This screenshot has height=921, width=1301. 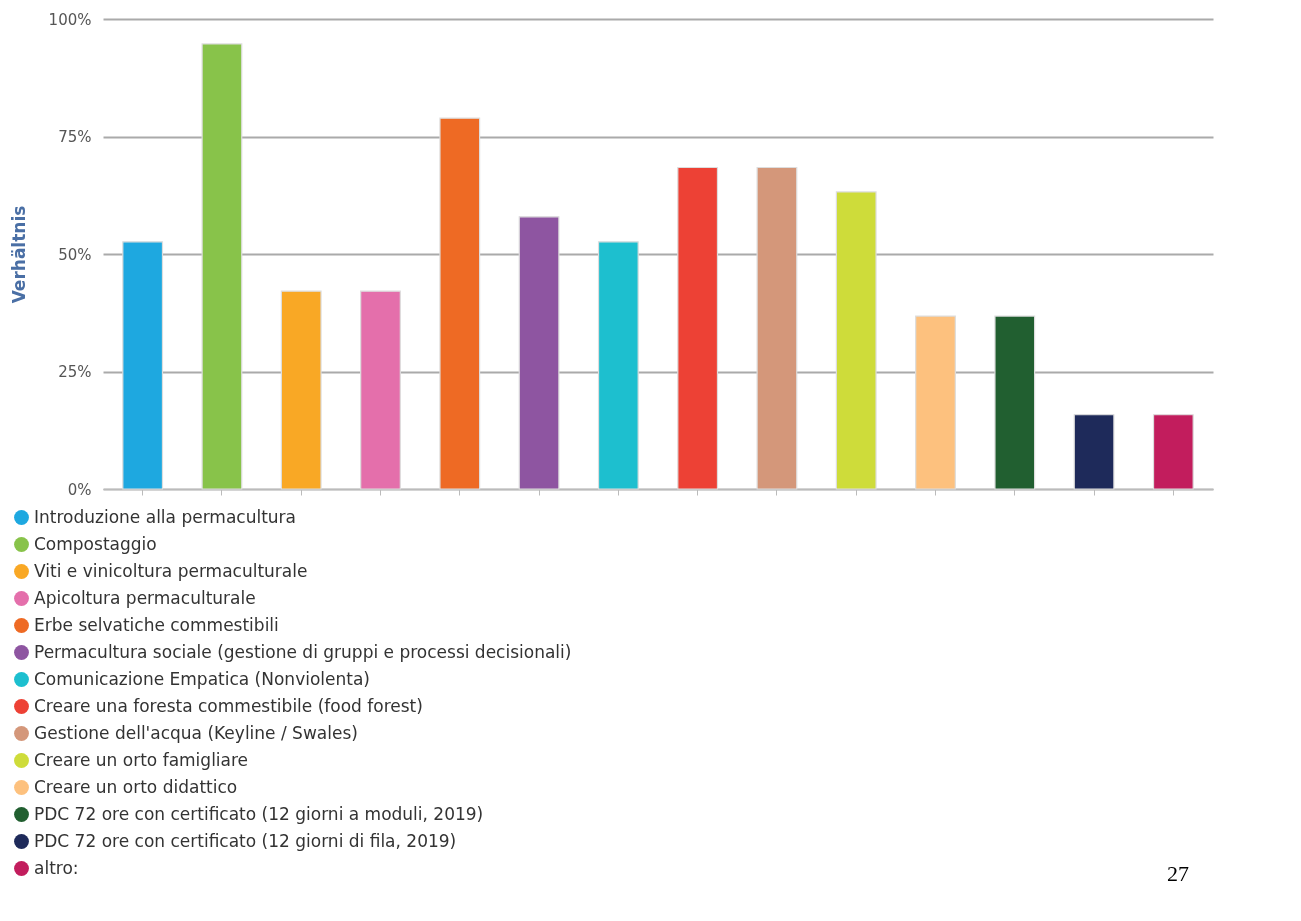 I want to click on legend-label: Creare un orto famigliare, so click(x=141, y=759).